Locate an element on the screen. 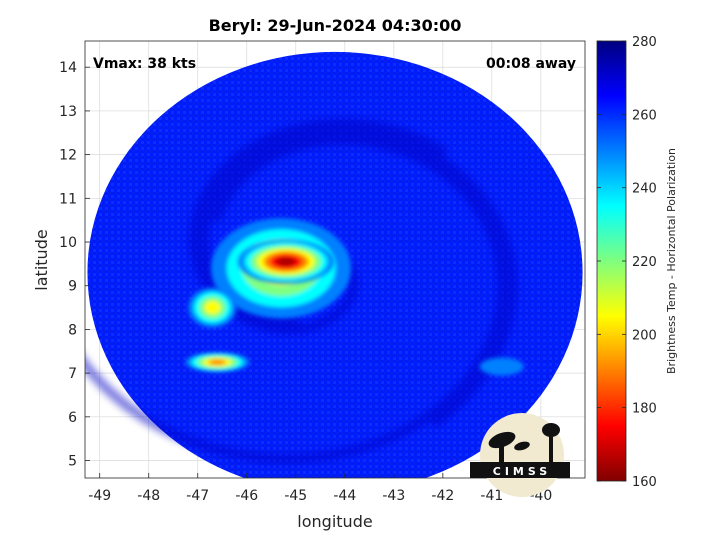  convection-cells is located at coordinates (354, 297).